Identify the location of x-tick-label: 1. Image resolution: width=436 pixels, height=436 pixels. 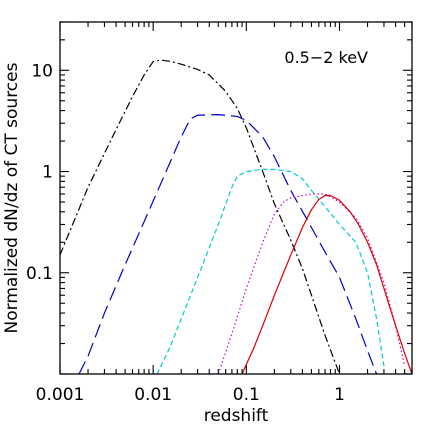
(339, 395).